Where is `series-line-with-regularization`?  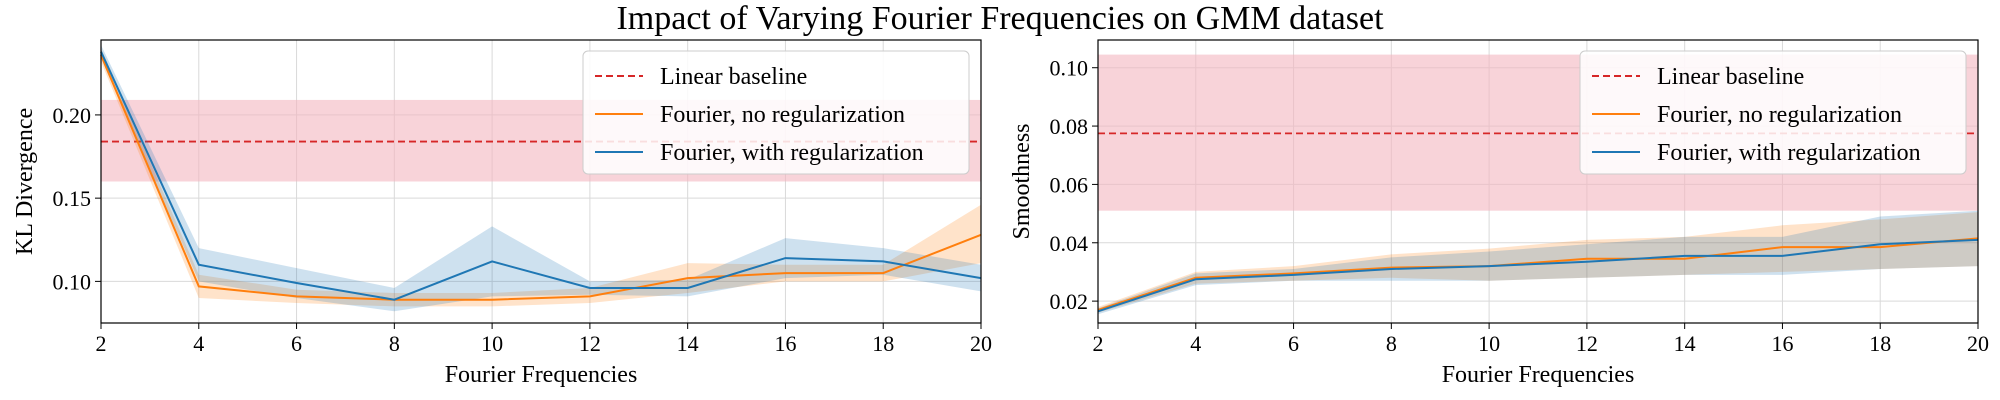
series-line-with-regularization is located at coordinates (1538, 275).